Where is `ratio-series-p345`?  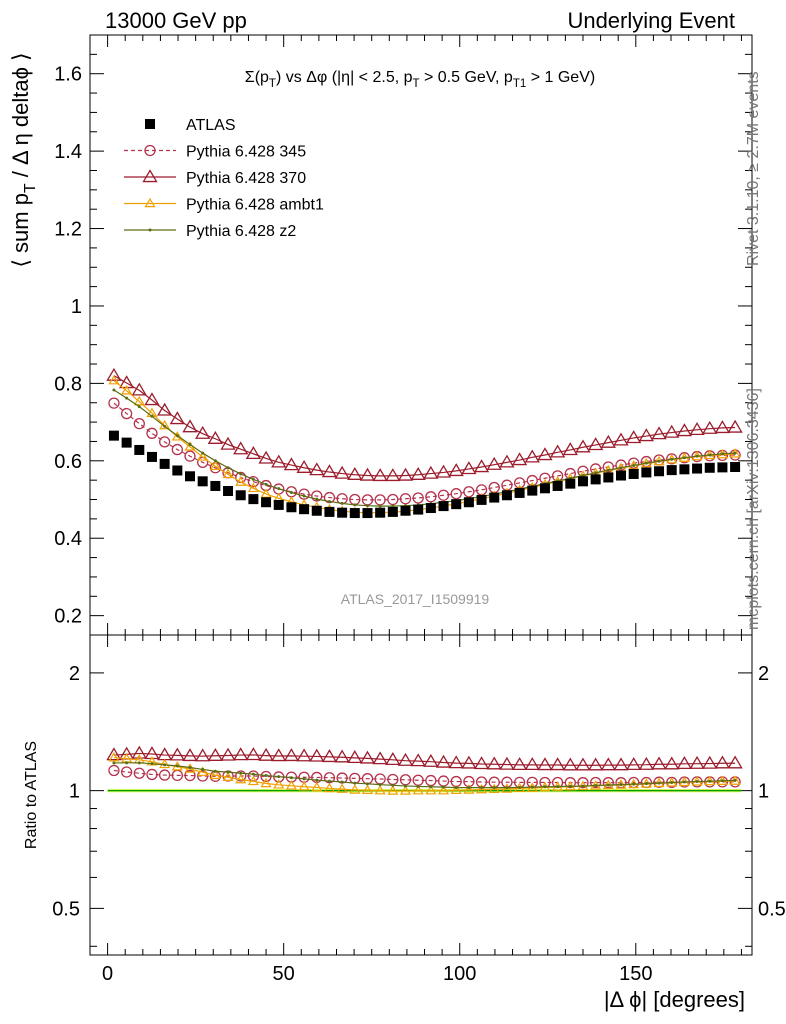 ratio-series-p345 is located at coordinates (424, 776).